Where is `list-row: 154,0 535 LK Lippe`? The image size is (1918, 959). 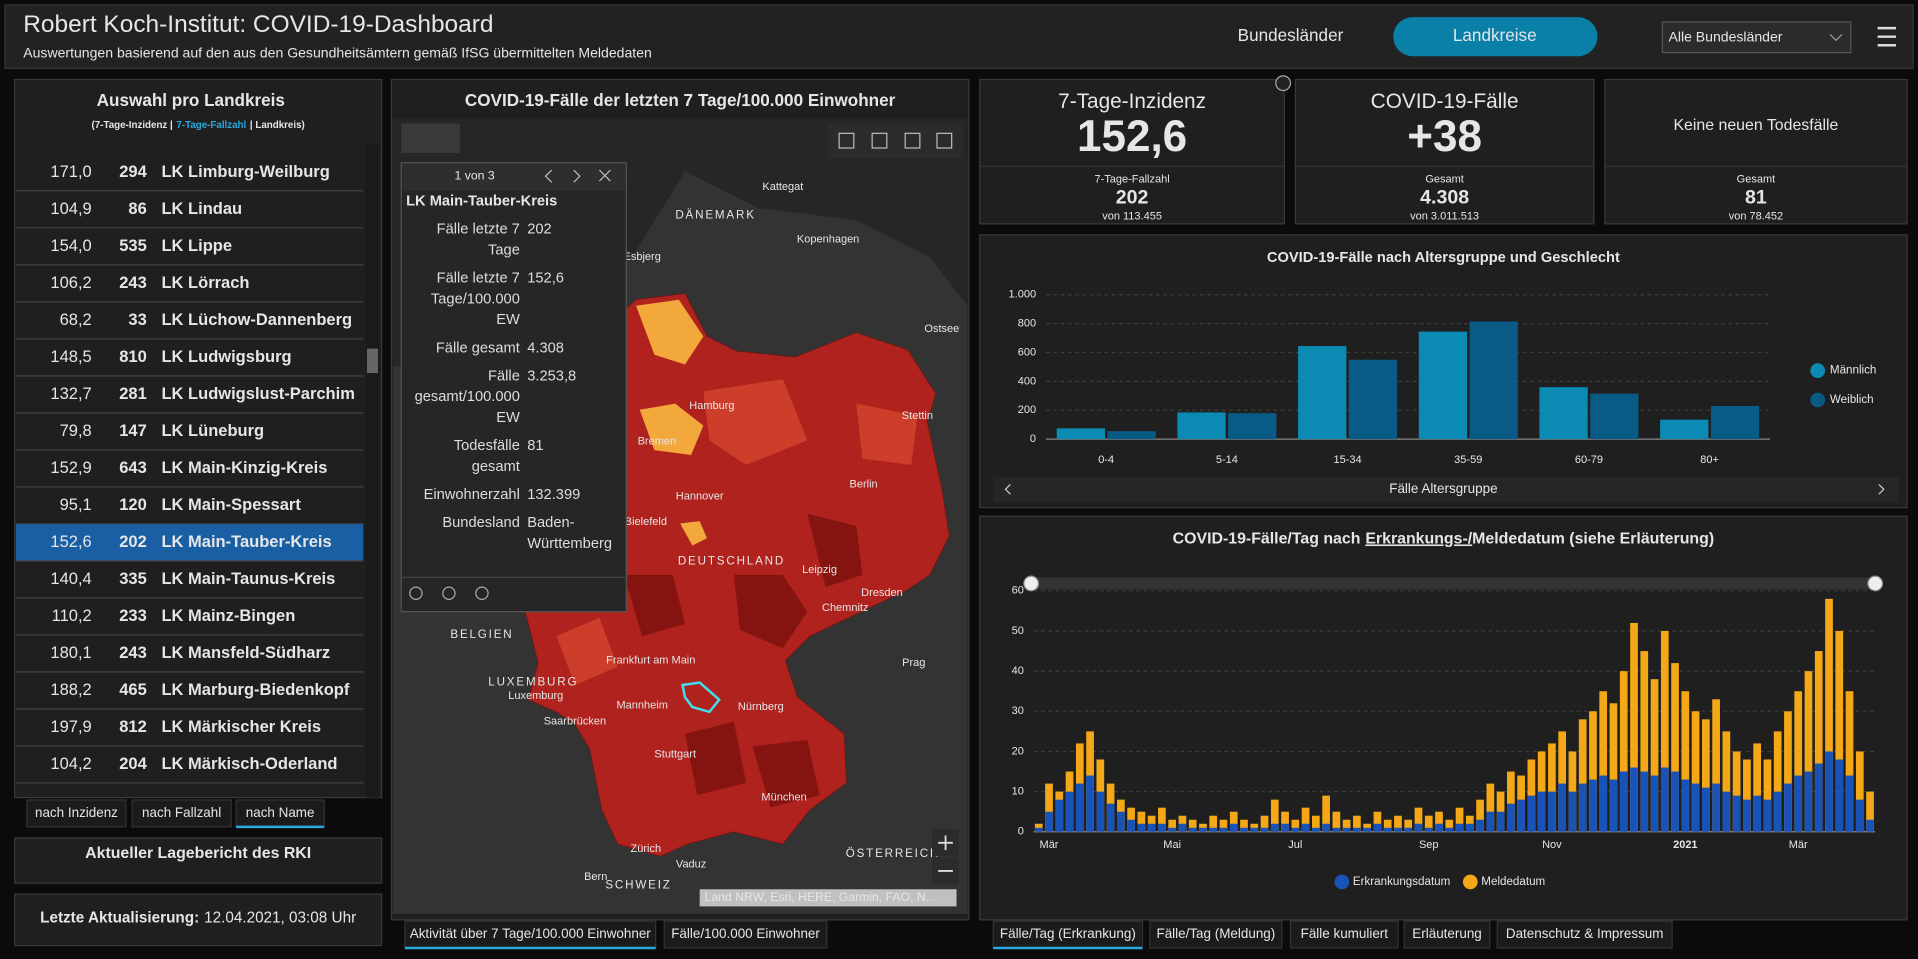 list-row: 154,0 535 LK Lippe is located at coordinates (189, 251).